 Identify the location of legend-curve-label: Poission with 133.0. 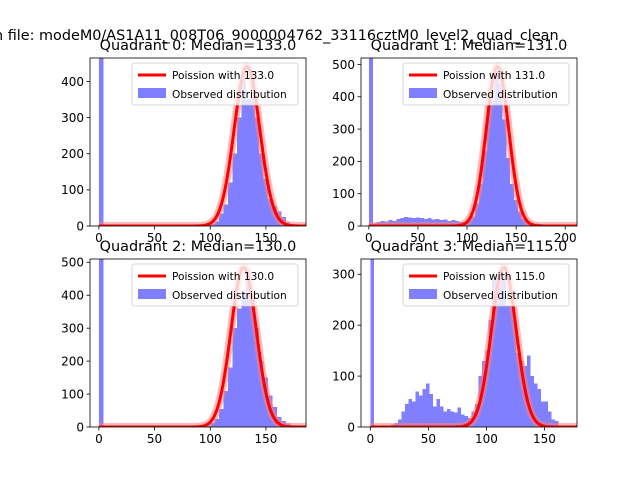
(223, 76).